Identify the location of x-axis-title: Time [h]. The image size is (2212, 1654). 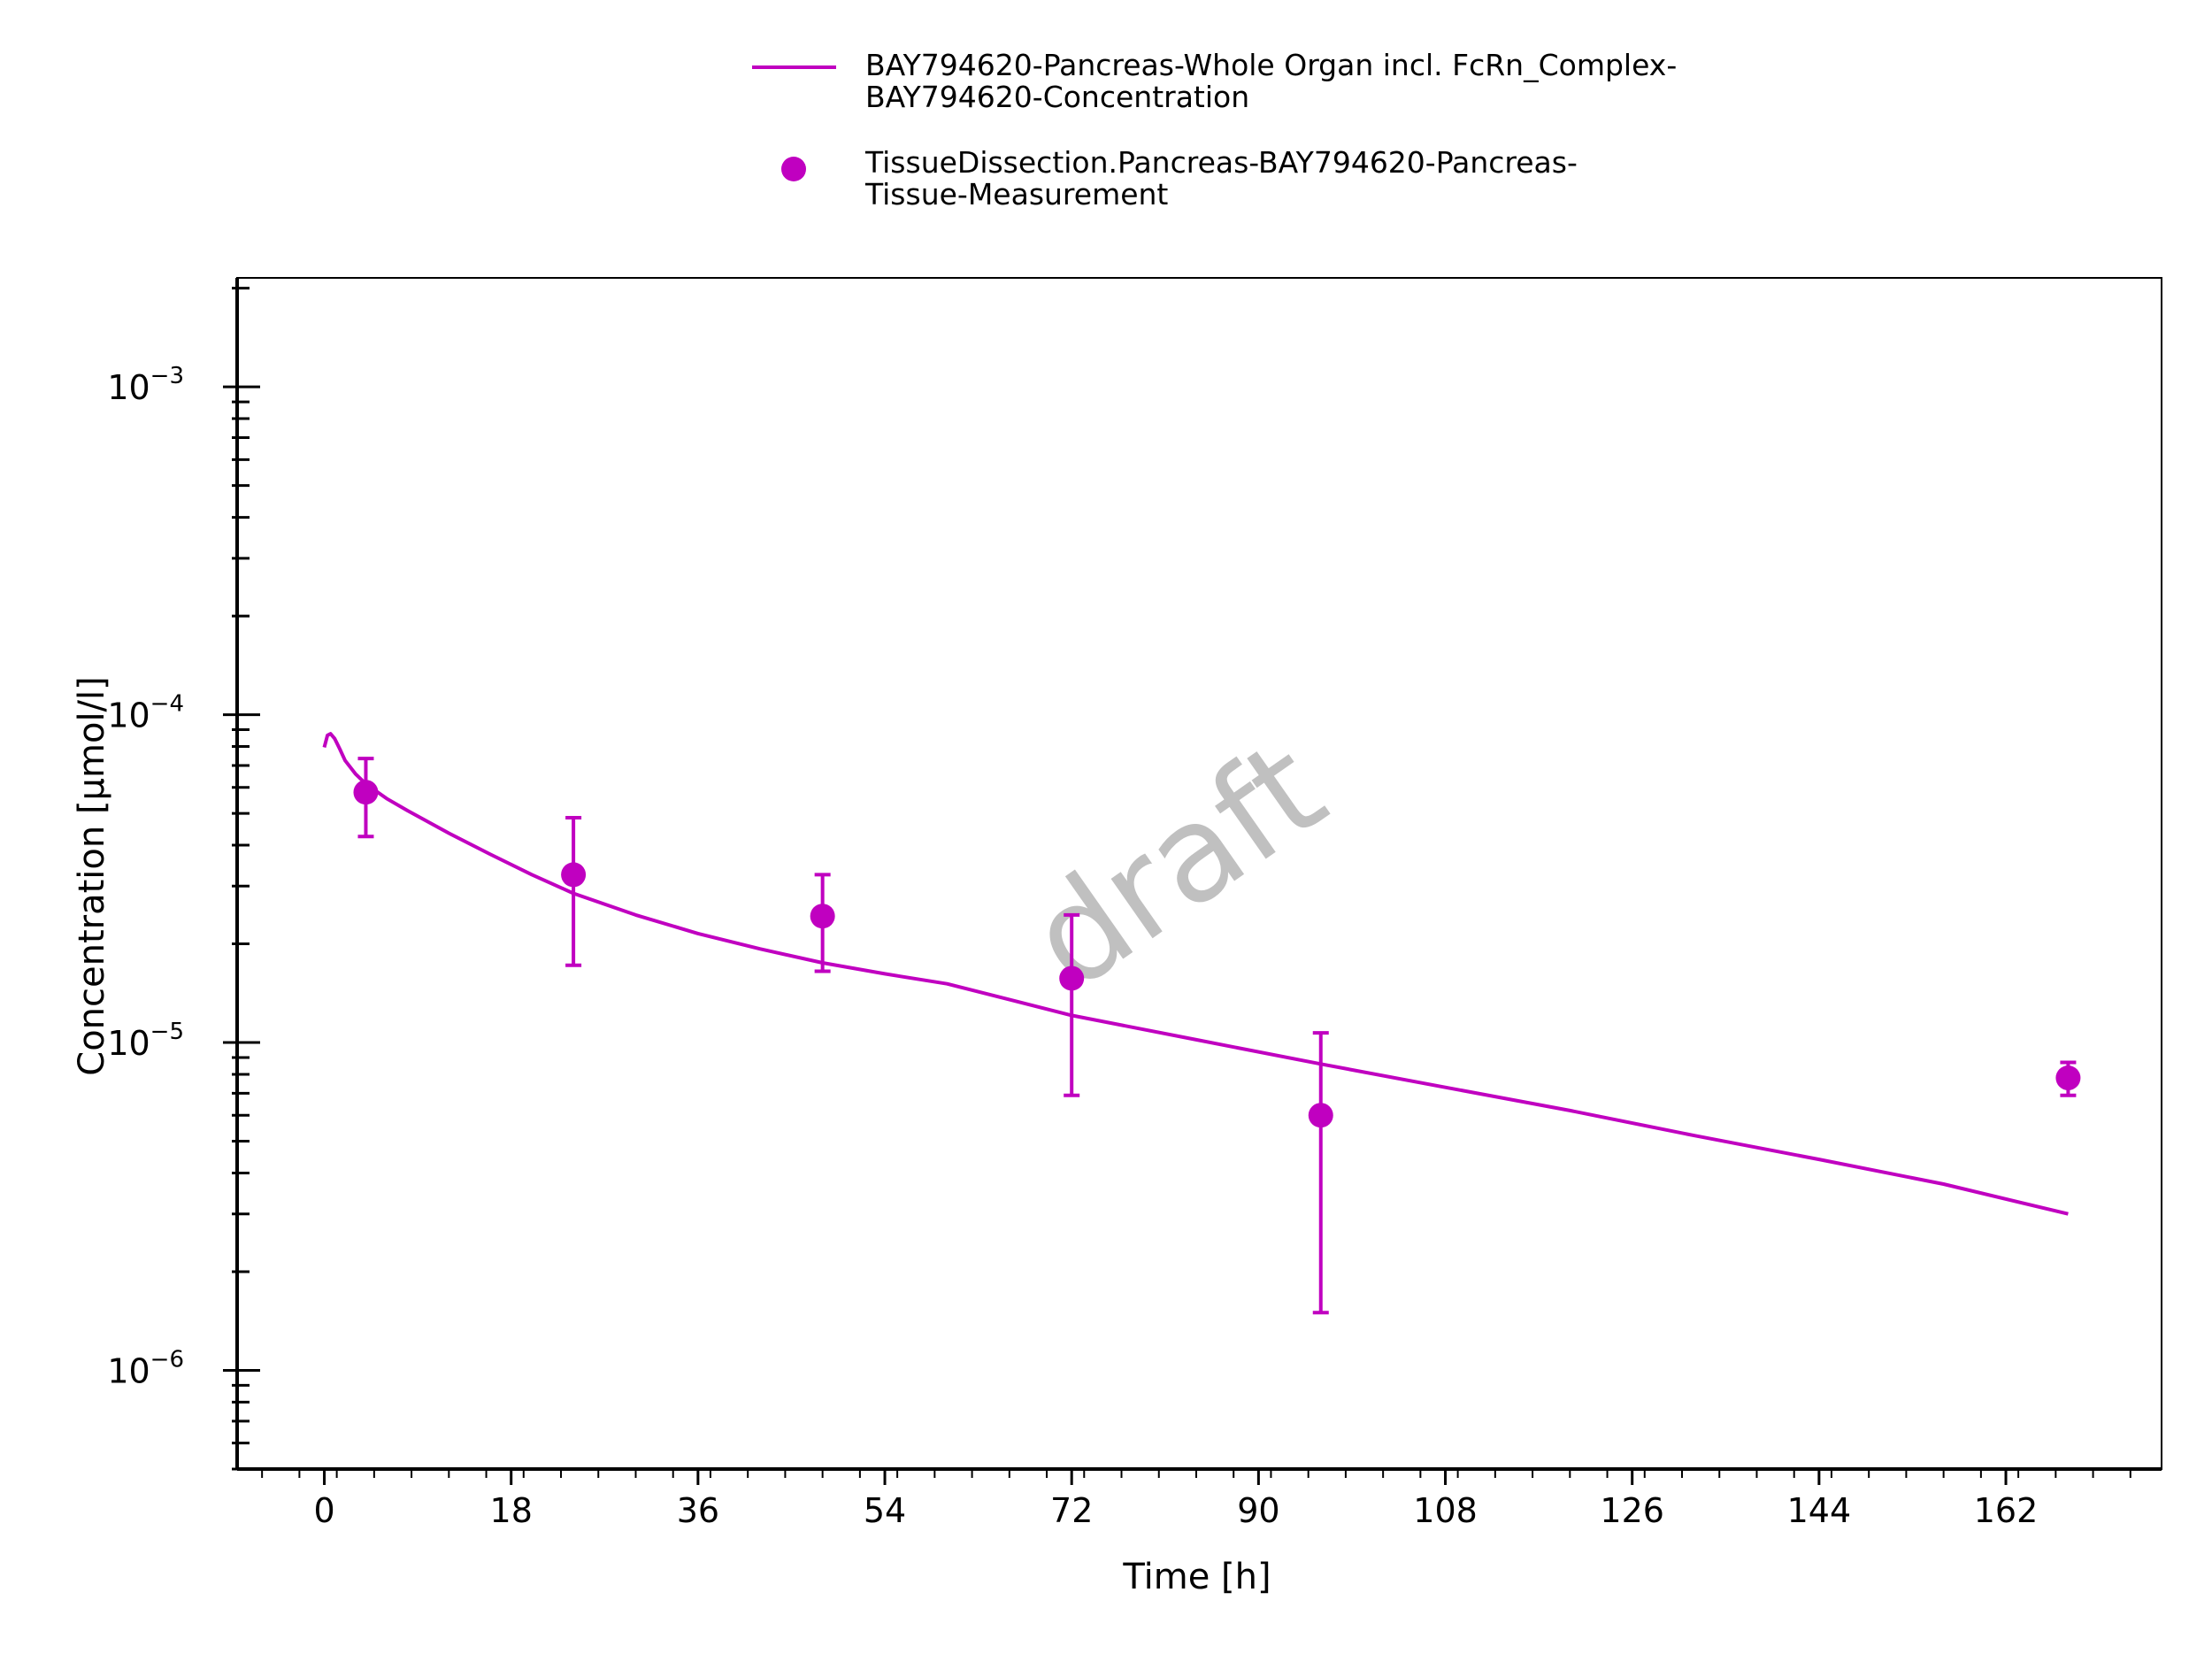
(1197, 1577).